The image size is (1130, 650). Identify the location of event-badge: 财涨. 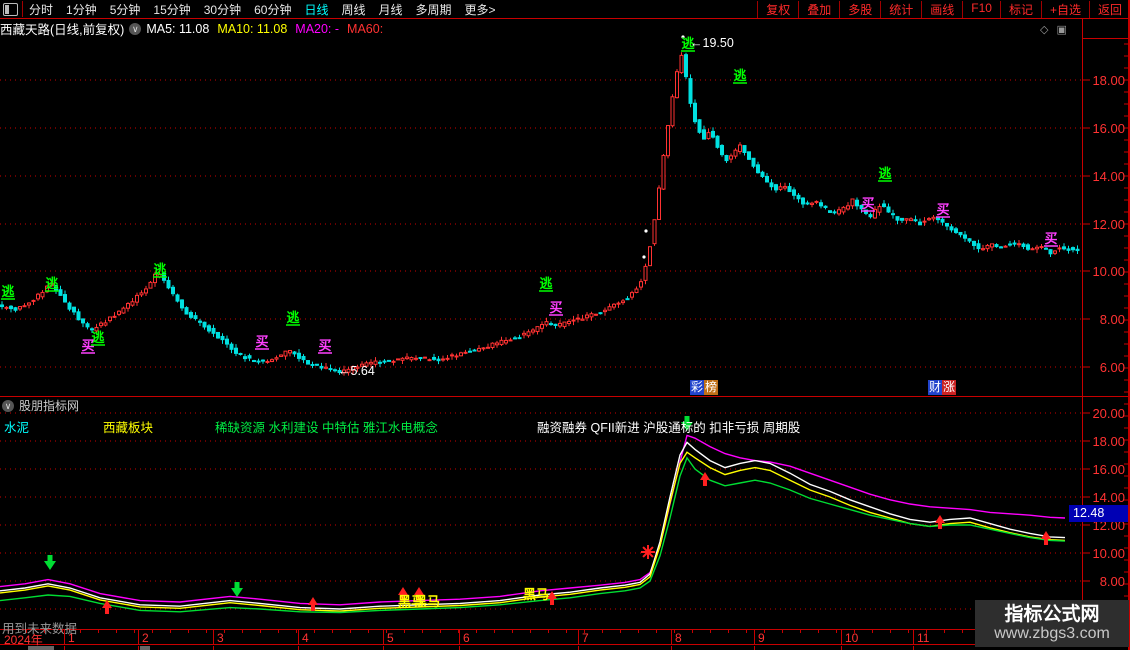
(942, 387).